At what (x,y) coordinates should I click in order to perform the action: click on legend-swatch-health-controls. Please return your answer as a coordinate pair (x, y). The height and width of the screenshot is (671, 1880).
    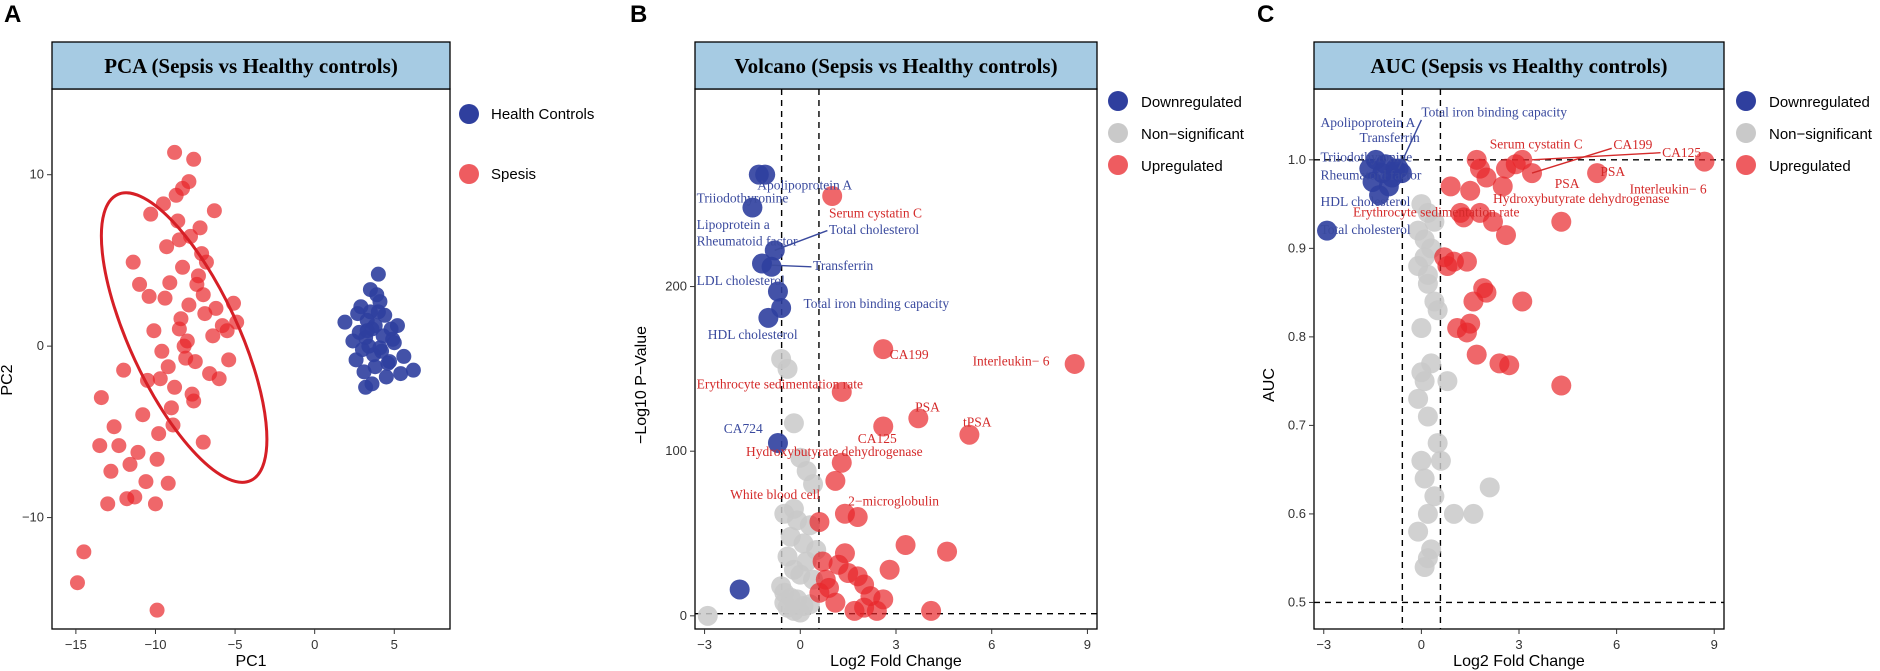
    Looking at the image, I should click on (469, 114).